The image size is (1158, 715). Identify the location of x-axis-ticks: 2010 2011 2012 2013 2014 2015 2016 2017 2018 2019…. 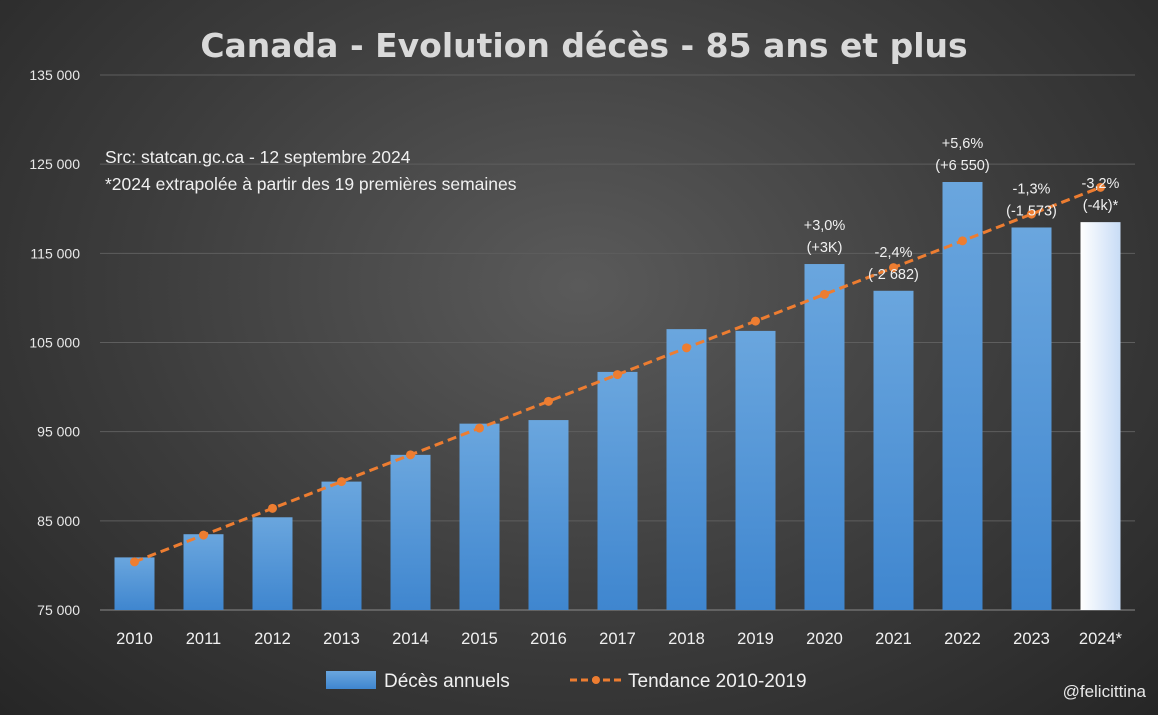
(619, 639).